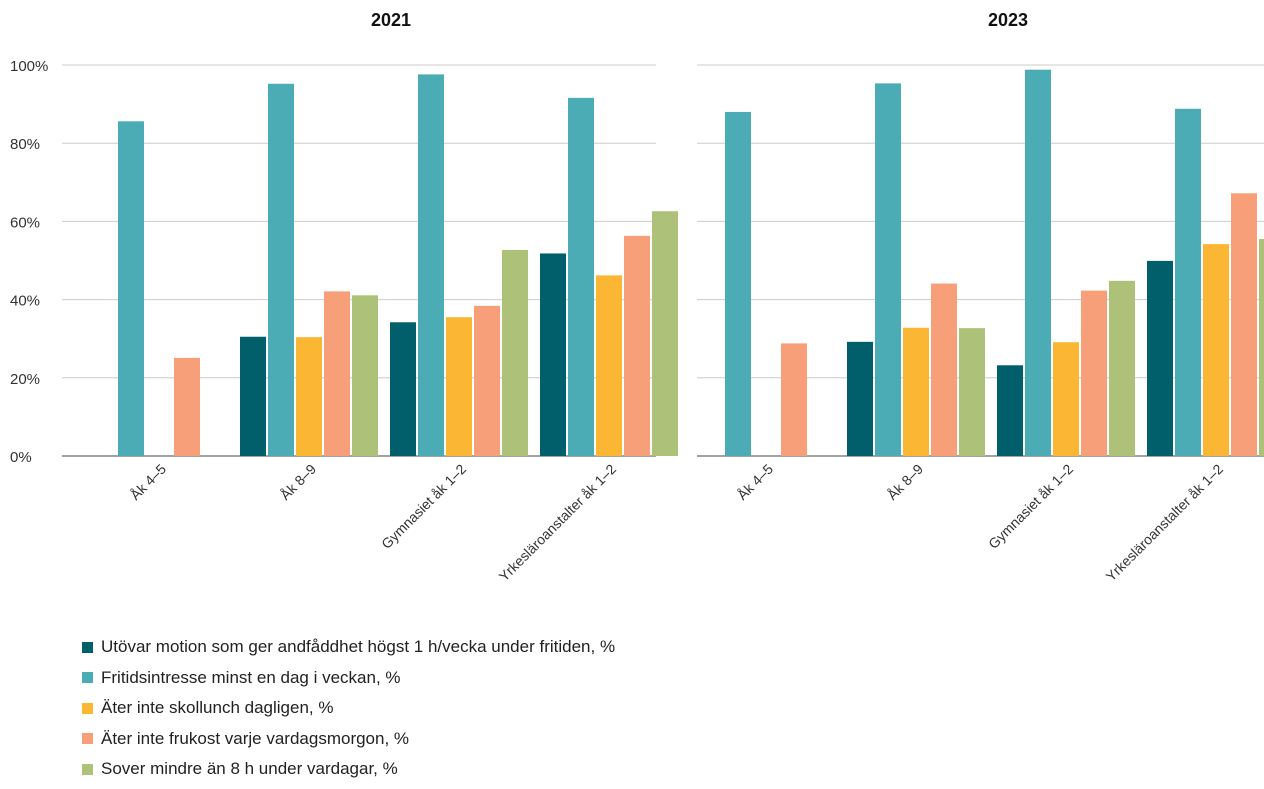 The width and height of the screenshot is (1264, 789). I want to click on legend-item: Sover mindre än 8 h under vardagar, %, so click(348, 769).